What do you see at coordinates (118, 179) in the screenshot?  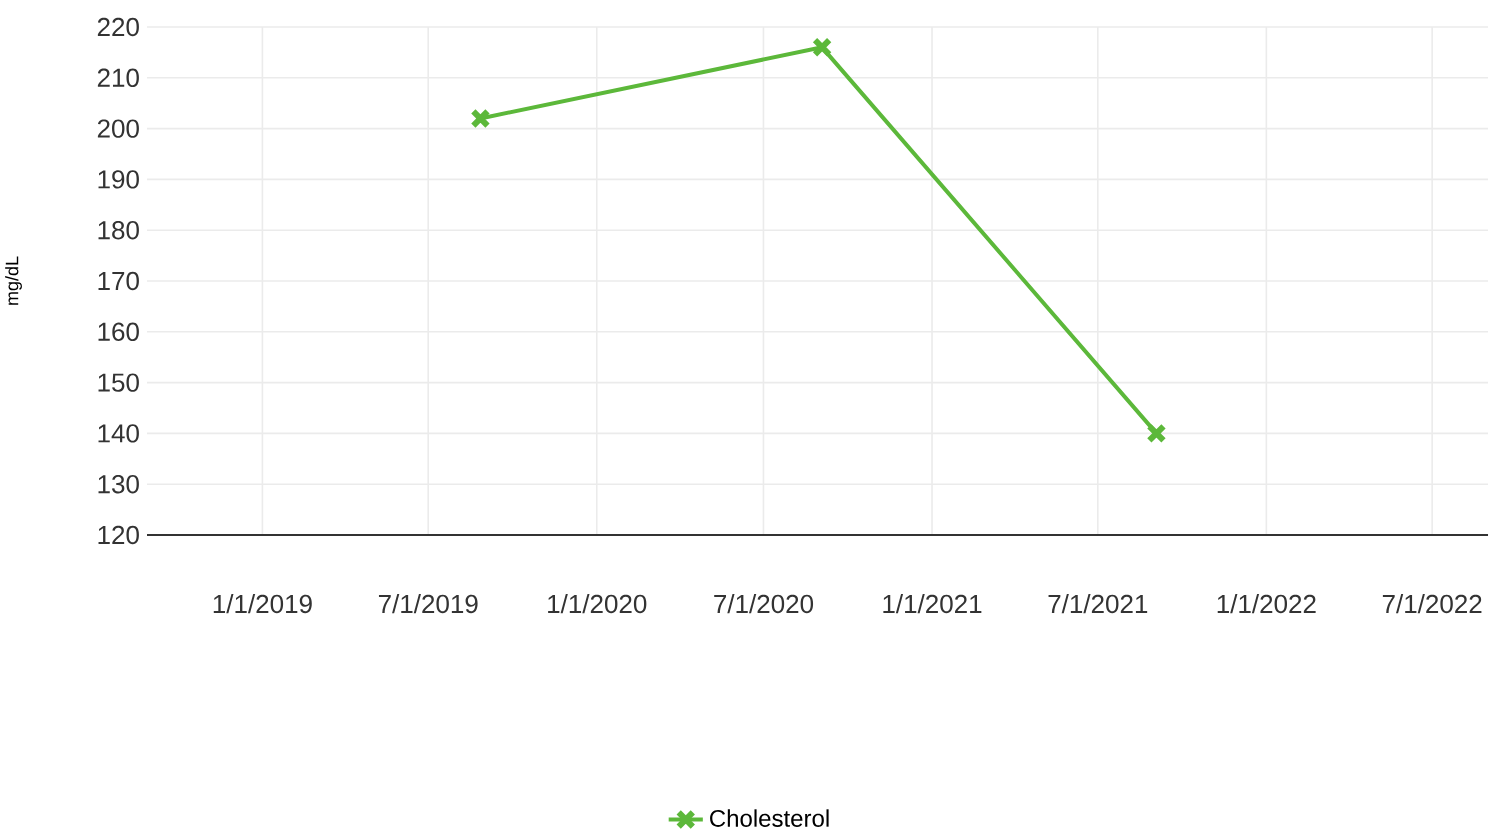 I see `y-tick-label: 190` at bounding box center [118, 179].